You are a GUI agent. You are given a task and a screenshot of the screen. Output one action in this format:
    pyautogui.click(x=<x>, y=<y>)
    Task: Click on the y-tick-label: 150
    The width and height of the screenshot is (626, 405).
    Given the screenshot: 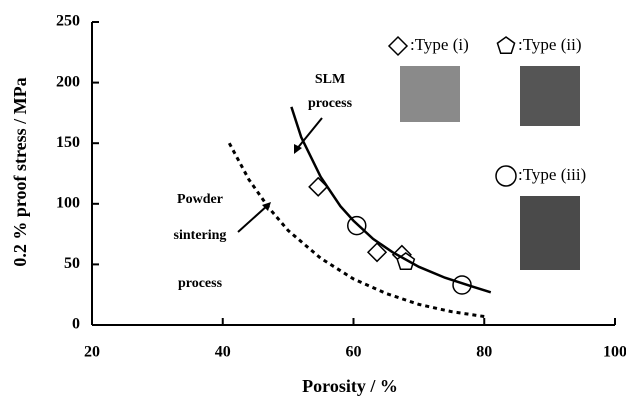 What is the action you would take?
    pyautogui.click(x=68, y=142)
    